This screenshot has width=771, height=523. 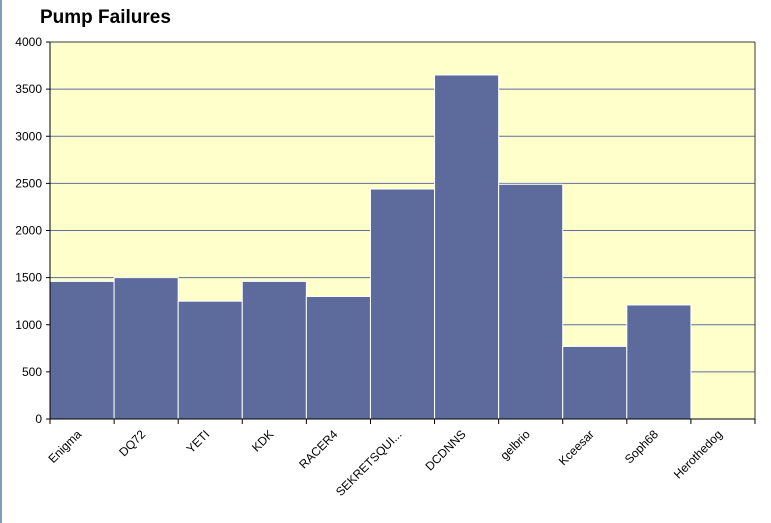 What do you see at coordinates (32, 372) in the screenshot?
I see `y-tick-label: 500` at bounding box center [32, 372].